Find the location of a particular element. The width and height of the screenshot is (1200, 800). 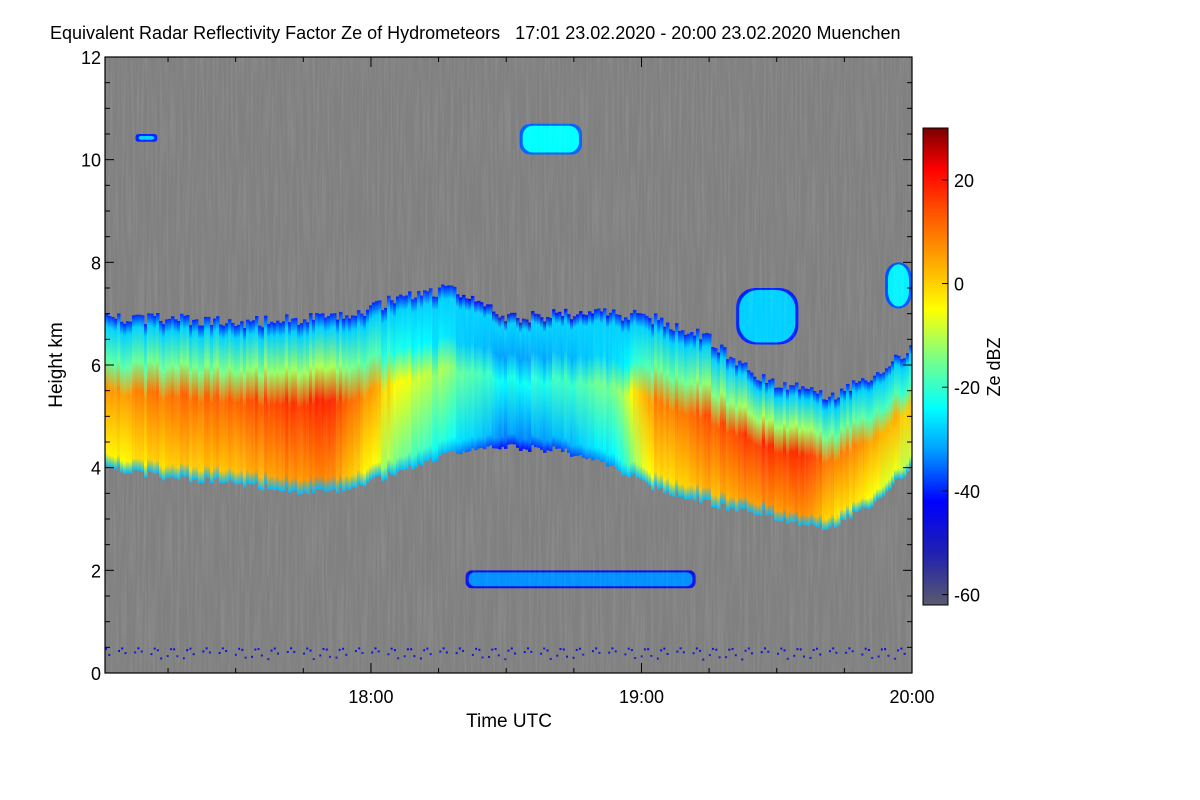

y-tick-label: 6 is located at coordinates (96, 366).